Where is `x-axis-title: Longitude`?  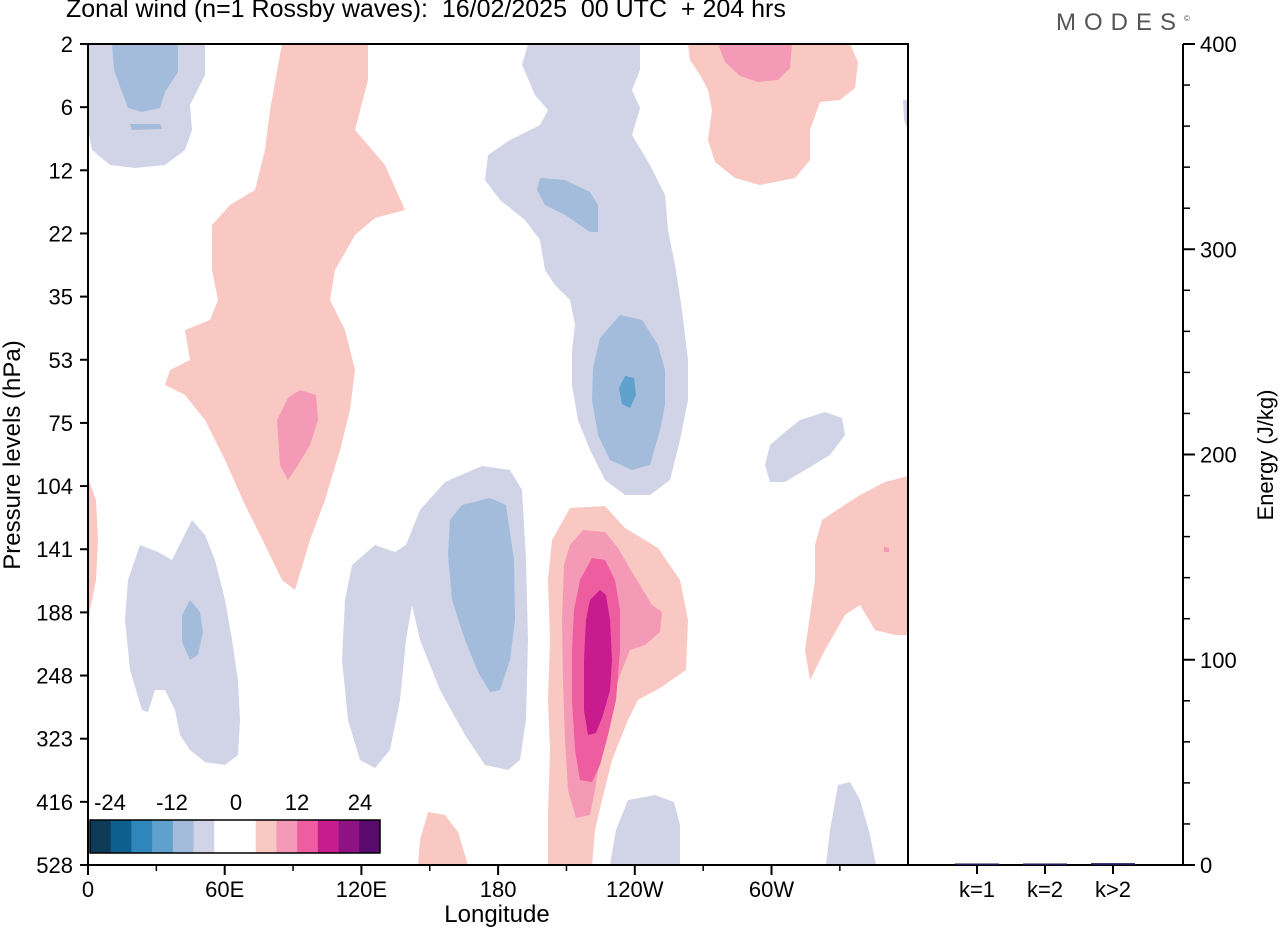 x-axis-title: Longitude is located at coordinates (496, 914).